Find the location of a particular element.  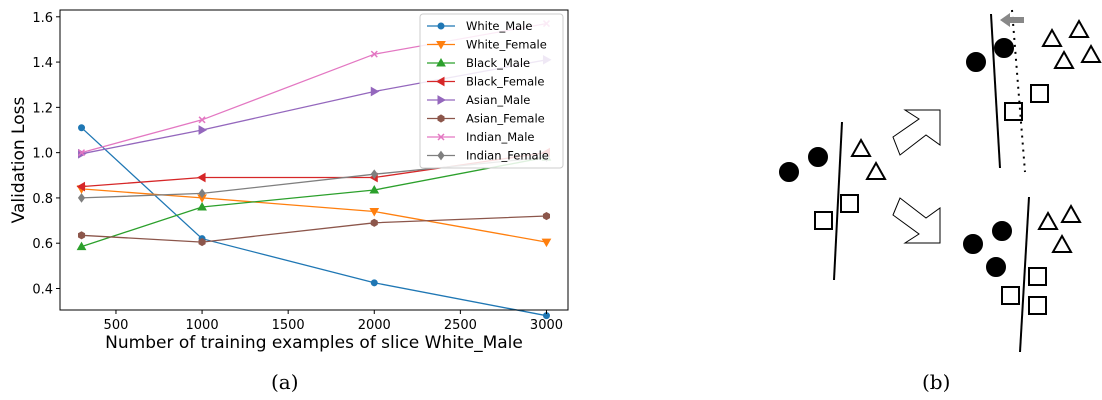

legend-item: Indian_Male is located at coordinates (481, 137).